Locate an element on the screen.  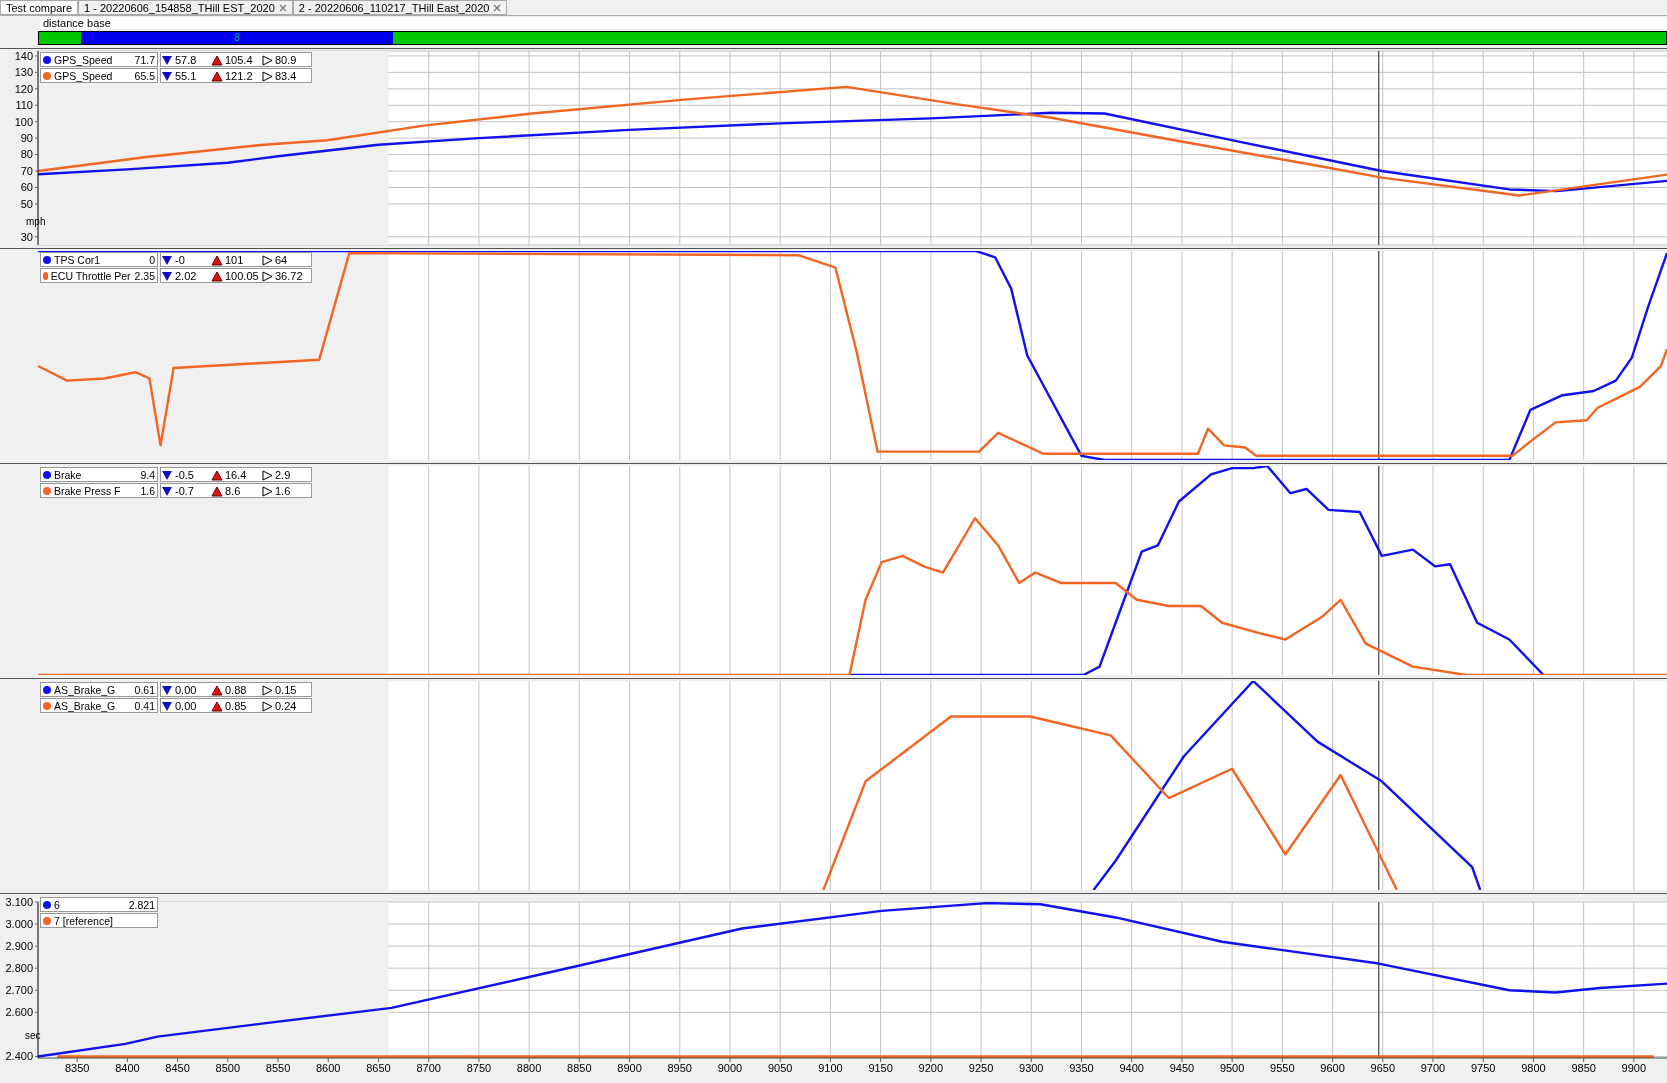
y-tick-label: 130 is located at coordinates (23, 72).